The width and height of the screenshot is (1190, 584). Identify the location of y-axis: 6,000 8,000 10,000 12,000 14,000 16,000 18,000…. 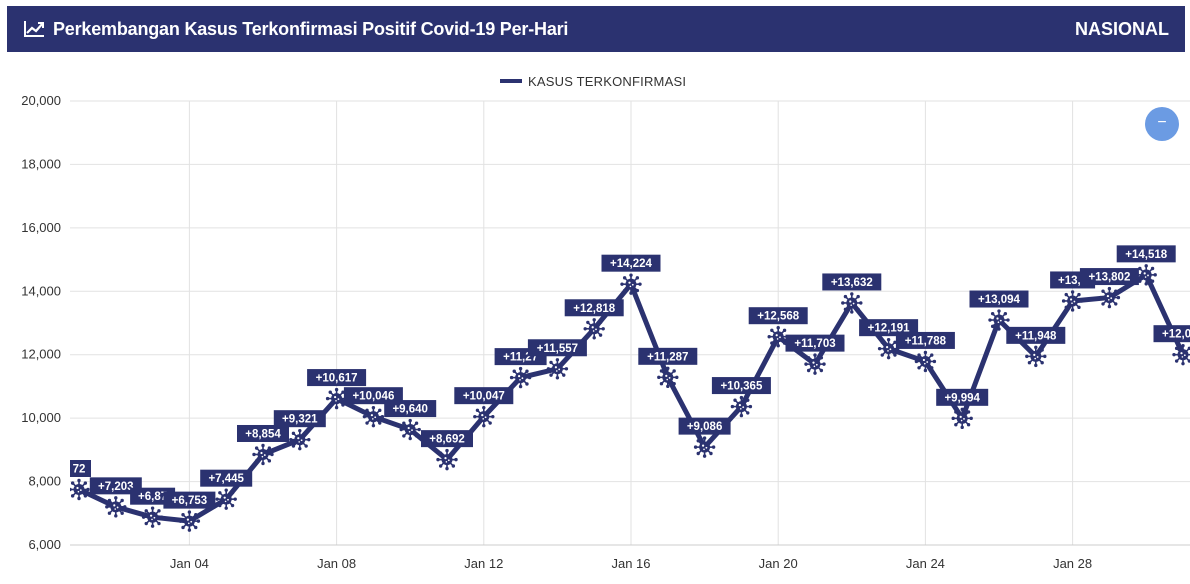
(41, 322).